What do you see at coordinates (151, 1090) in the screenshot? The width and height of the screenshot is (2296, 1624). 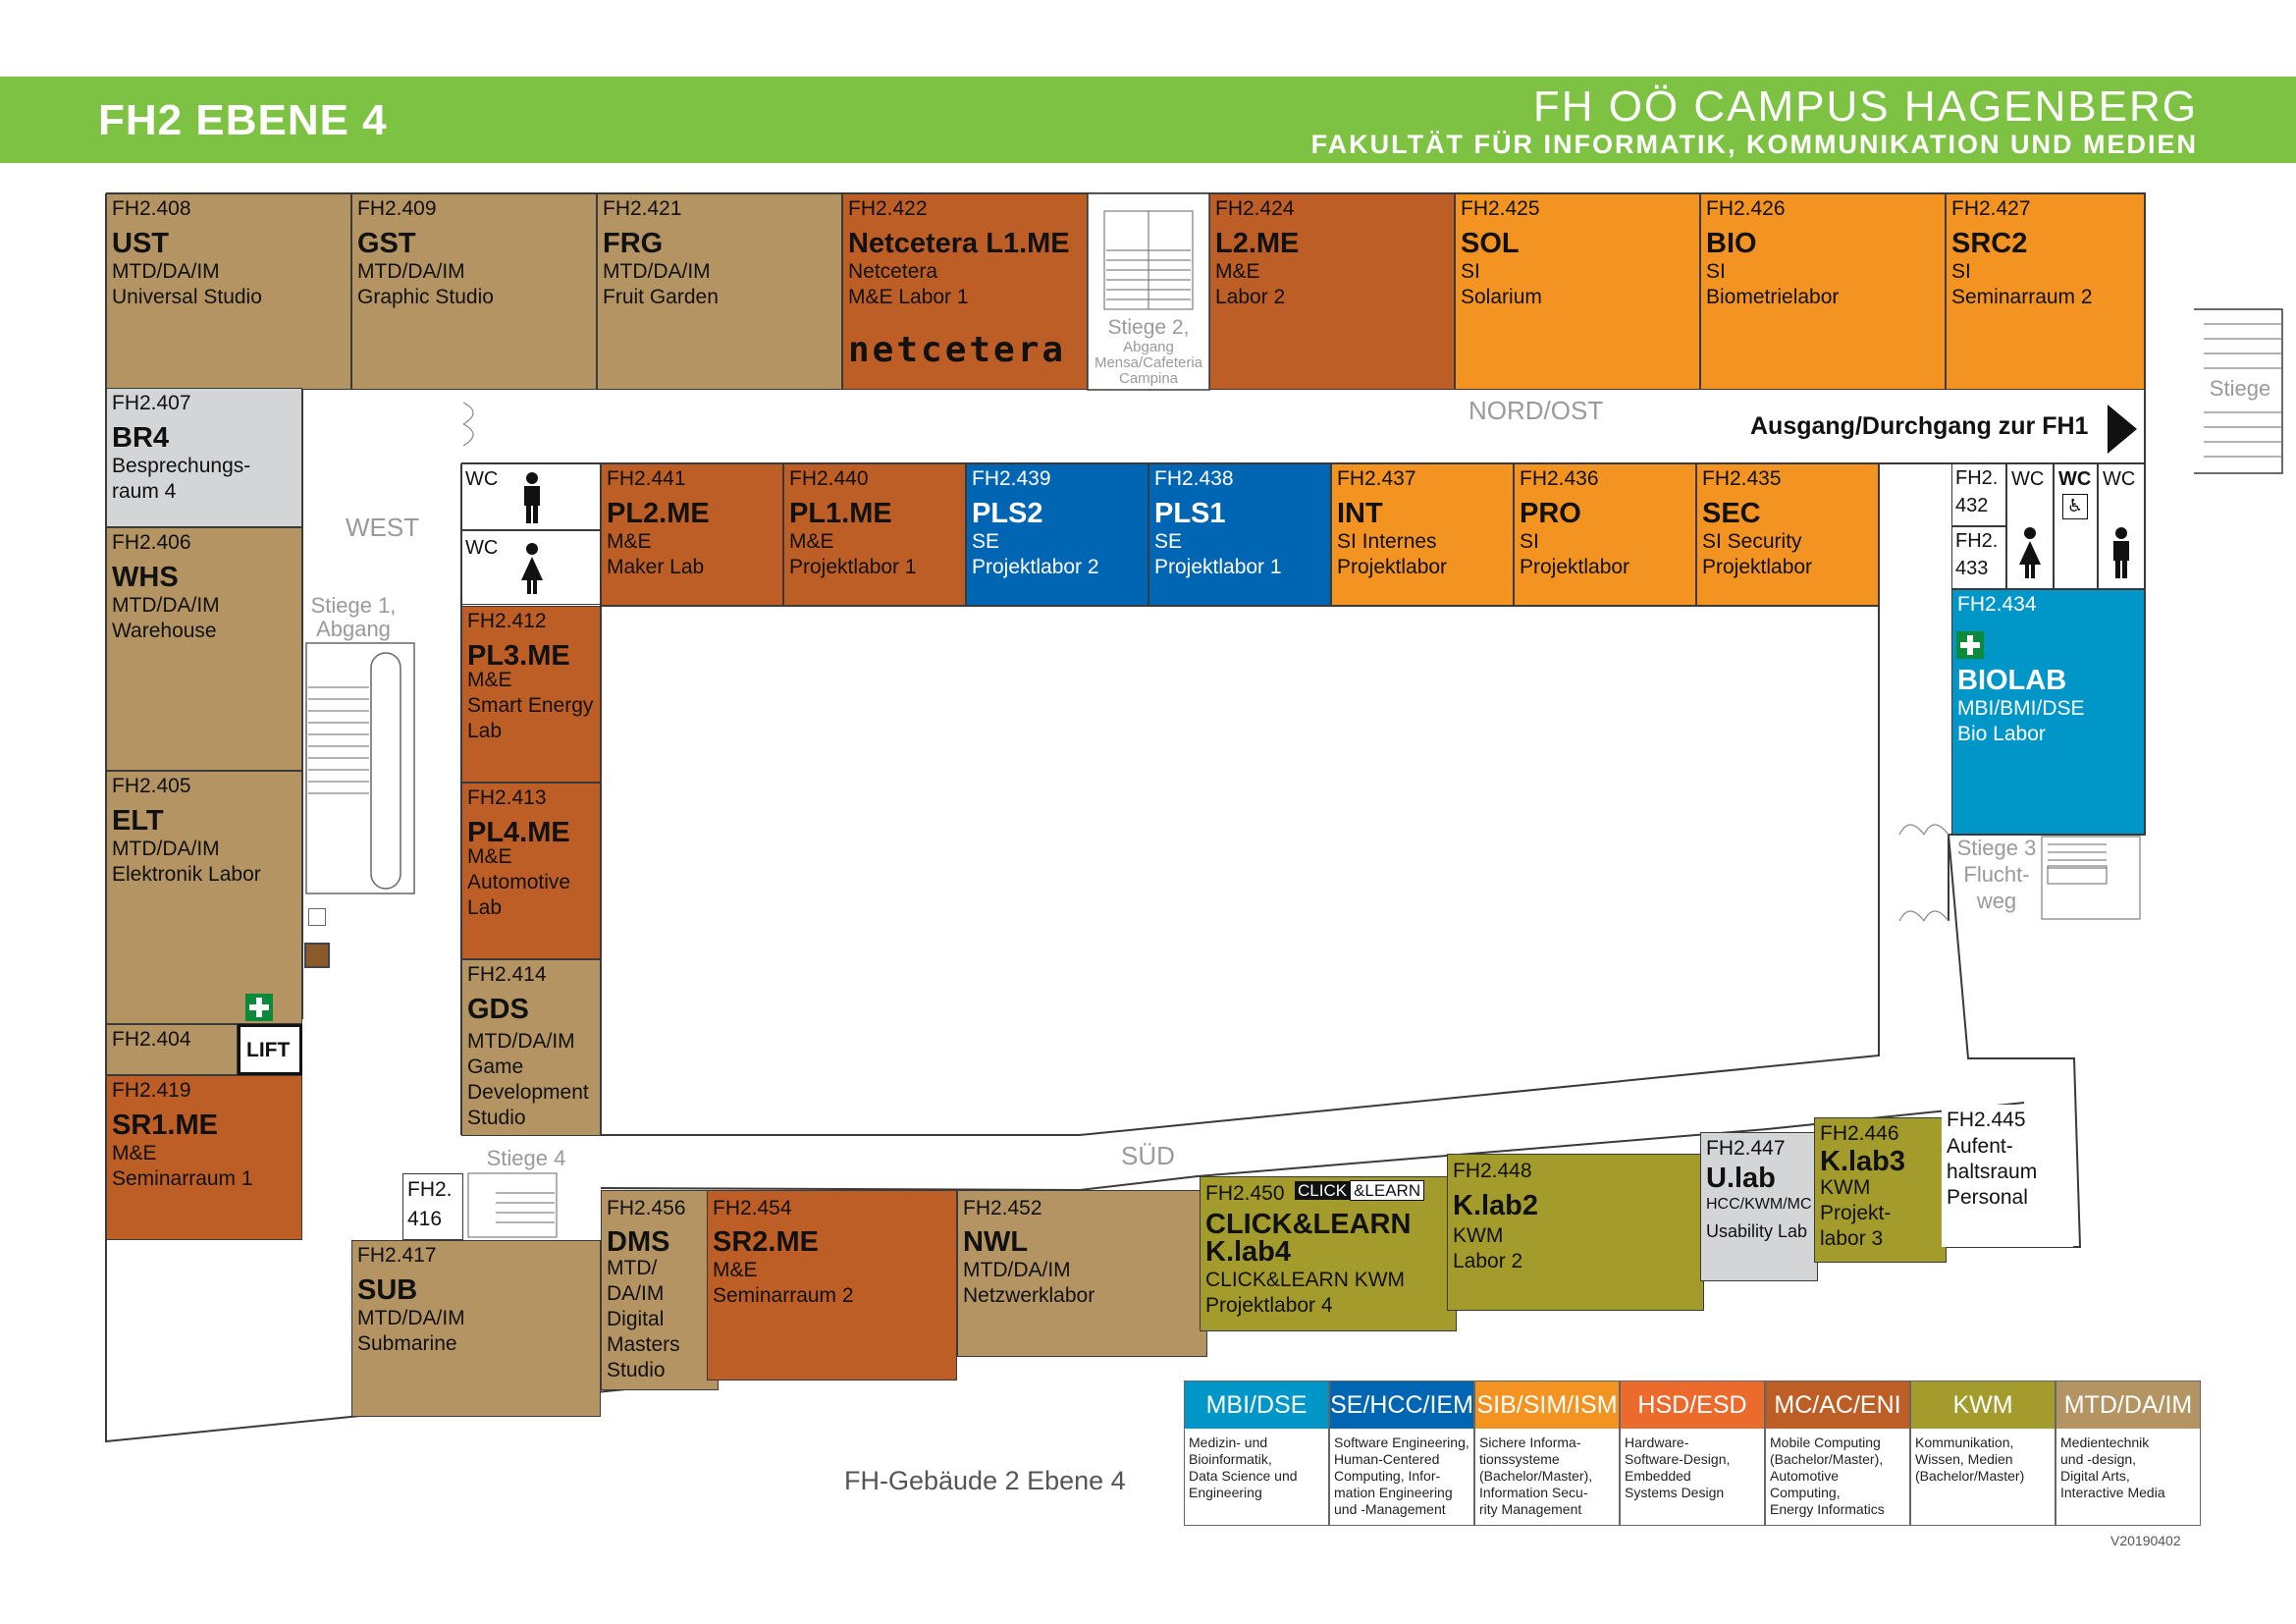 I see `room-number: FH2.419` at bounding box center [151, 1090].